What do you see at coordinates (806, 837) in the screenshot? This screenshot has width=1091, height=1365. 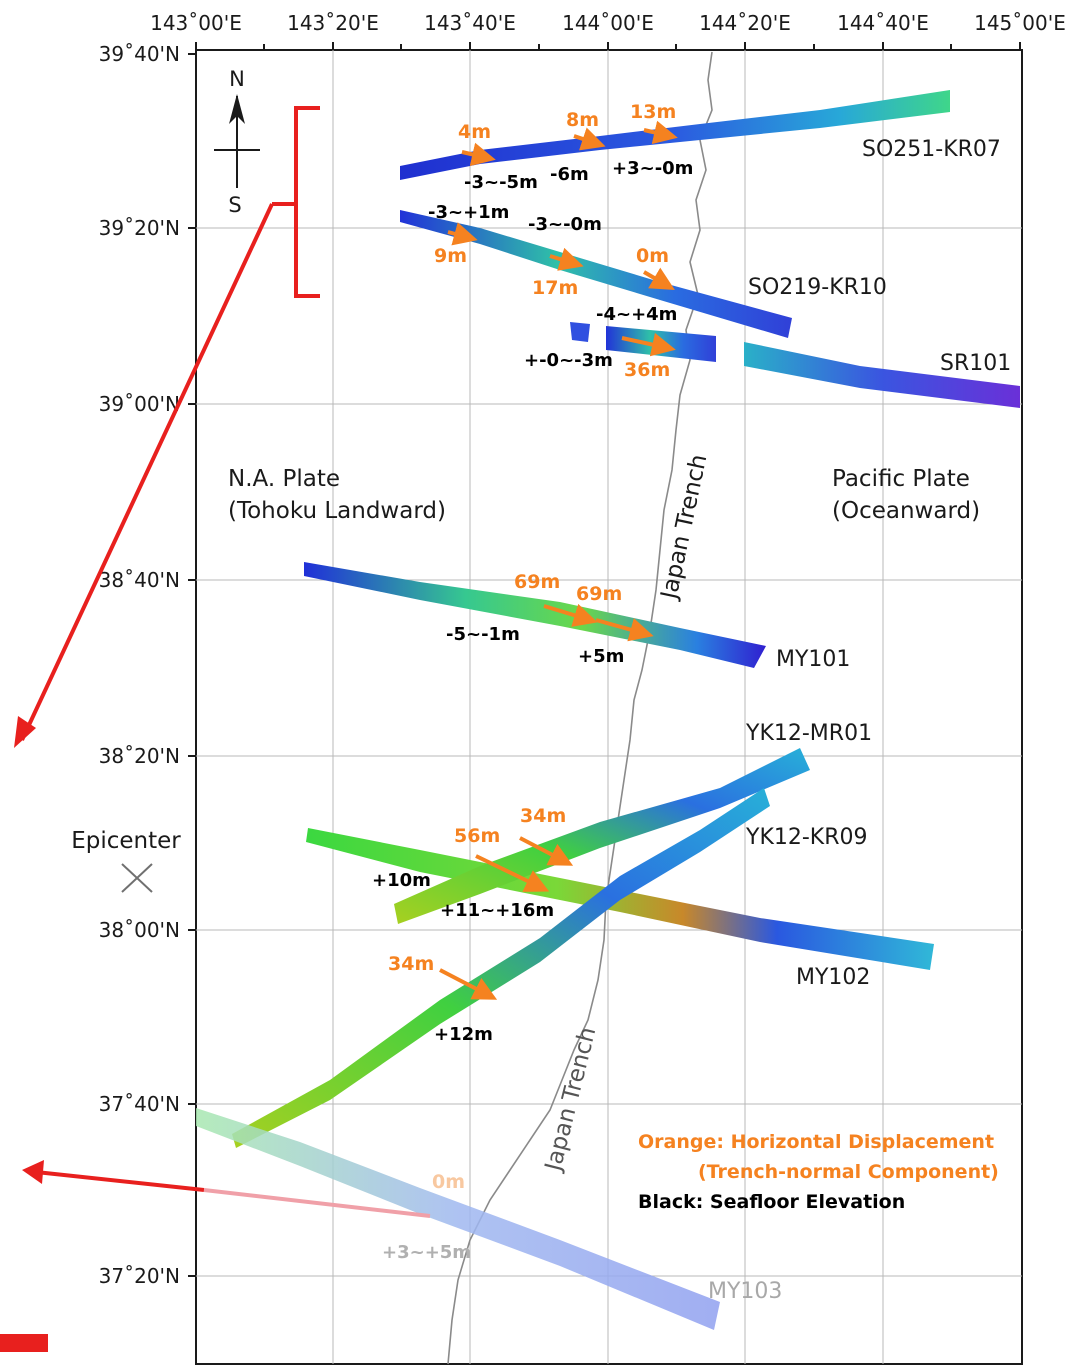 I see `track-label: YK12-KR09` at bounding box center [806, 837].